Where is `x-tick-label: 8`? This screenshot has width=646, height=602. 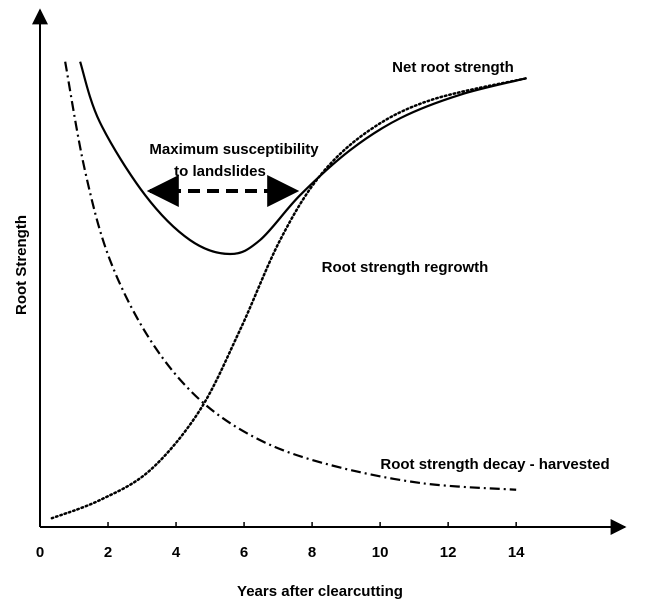
x-tick-label: 8 is located at coordinates (312, 552).